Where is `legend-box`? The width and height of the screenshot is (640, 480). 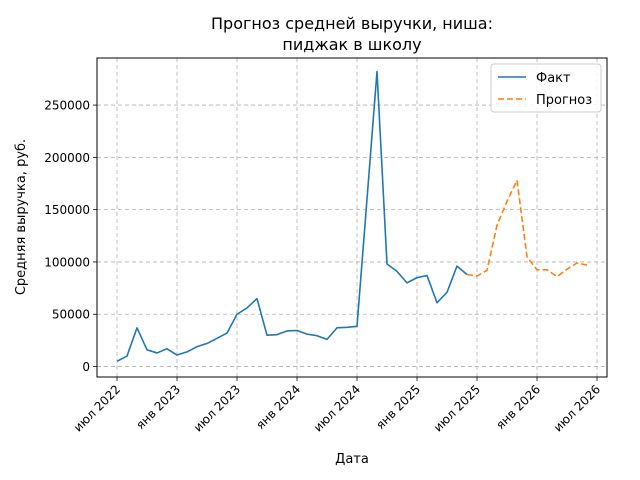
legend-box is located at coordinates (546, 88).